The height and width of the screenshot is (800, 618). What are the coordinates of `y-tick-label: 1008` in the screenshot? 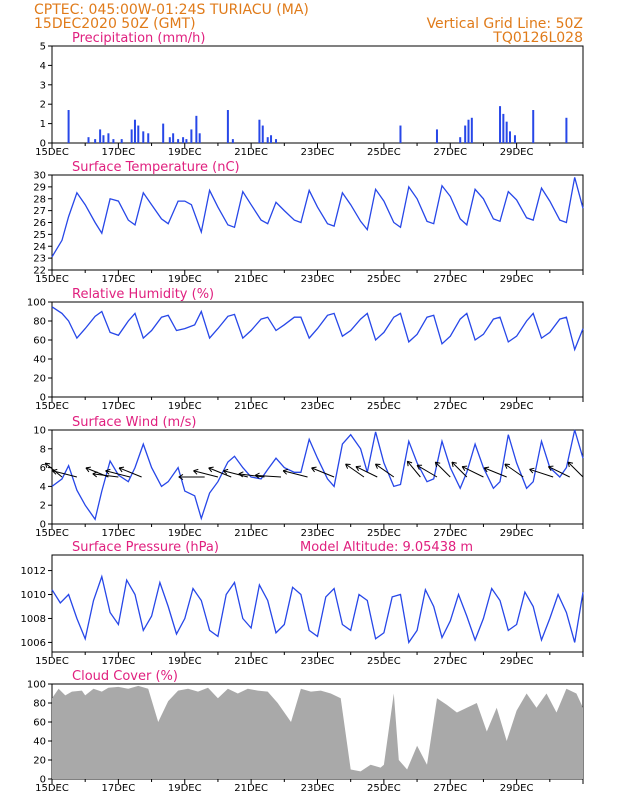 It's located at (33, 619).